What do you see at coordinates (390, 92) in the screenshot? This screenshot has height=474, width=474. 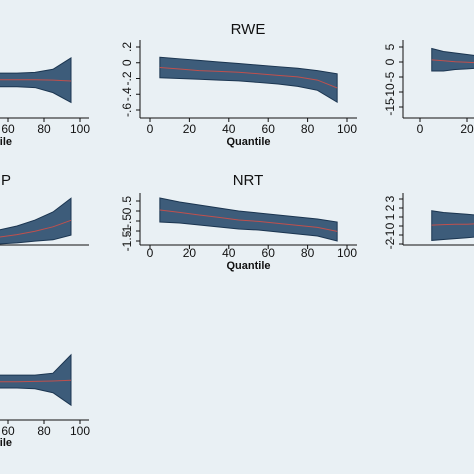 I see `y-tick-label: -10` at bounding box center [390, 92].